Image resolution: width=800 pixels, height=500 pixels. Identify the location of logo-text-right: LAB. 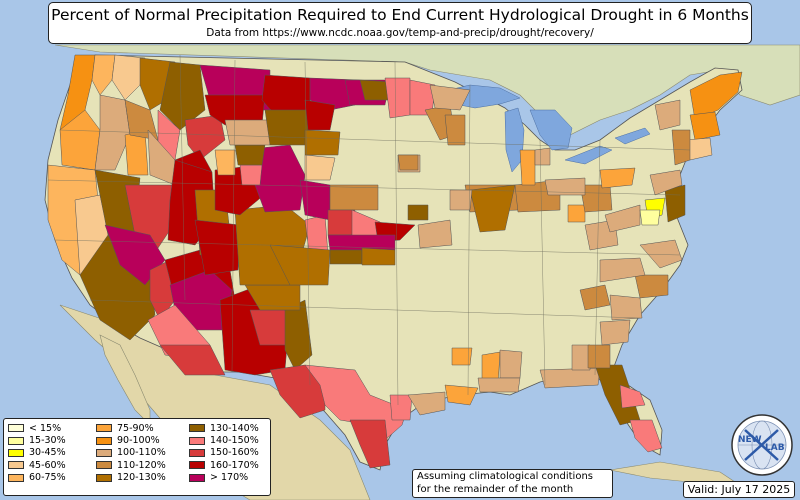
(775, 448).